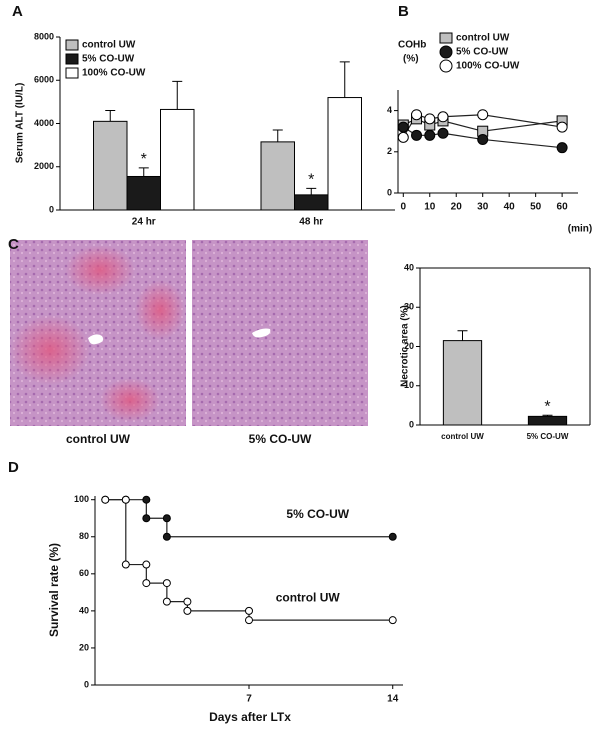 The height and width of the screenshot is (729, 600). Describe the element at coordinates (563, 207) in the screenshot. I see `x-tick-label: 60` at that location.